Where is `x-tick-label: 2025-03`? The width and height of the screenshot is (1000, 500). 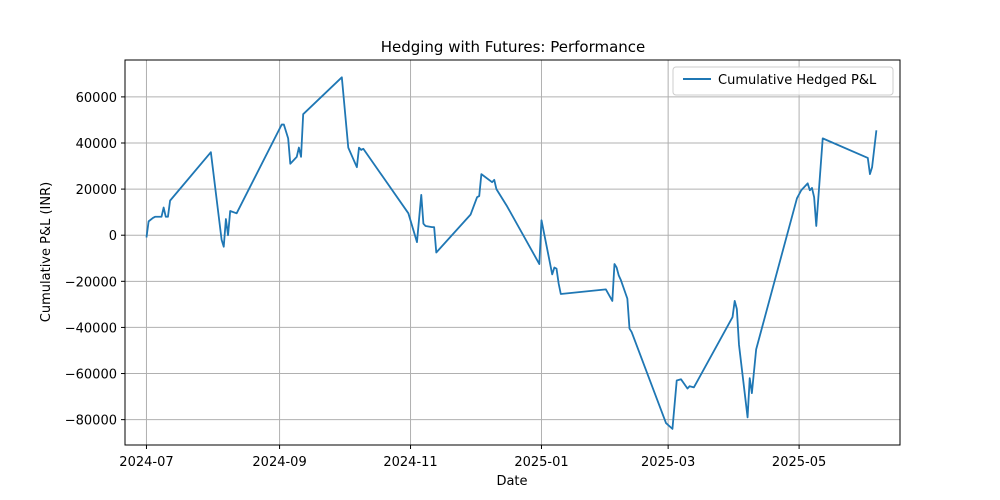 x-tick-label: 2025-03 is located at coordinates (668, 462).